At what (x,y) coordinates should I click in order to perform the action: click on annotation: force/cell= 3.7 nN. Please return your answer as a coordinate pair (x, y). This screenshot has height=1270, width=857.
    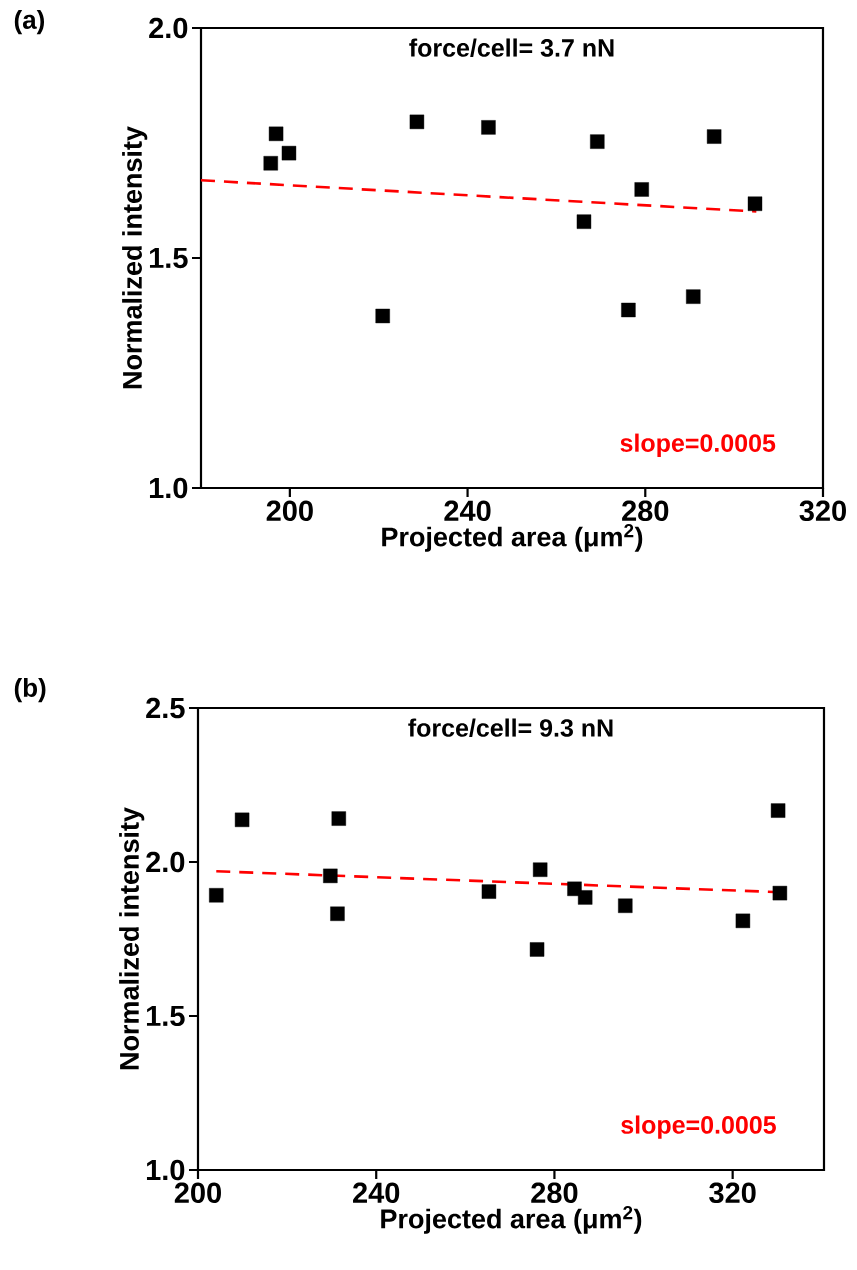
    Looking at the image, I should click on (511, 48).